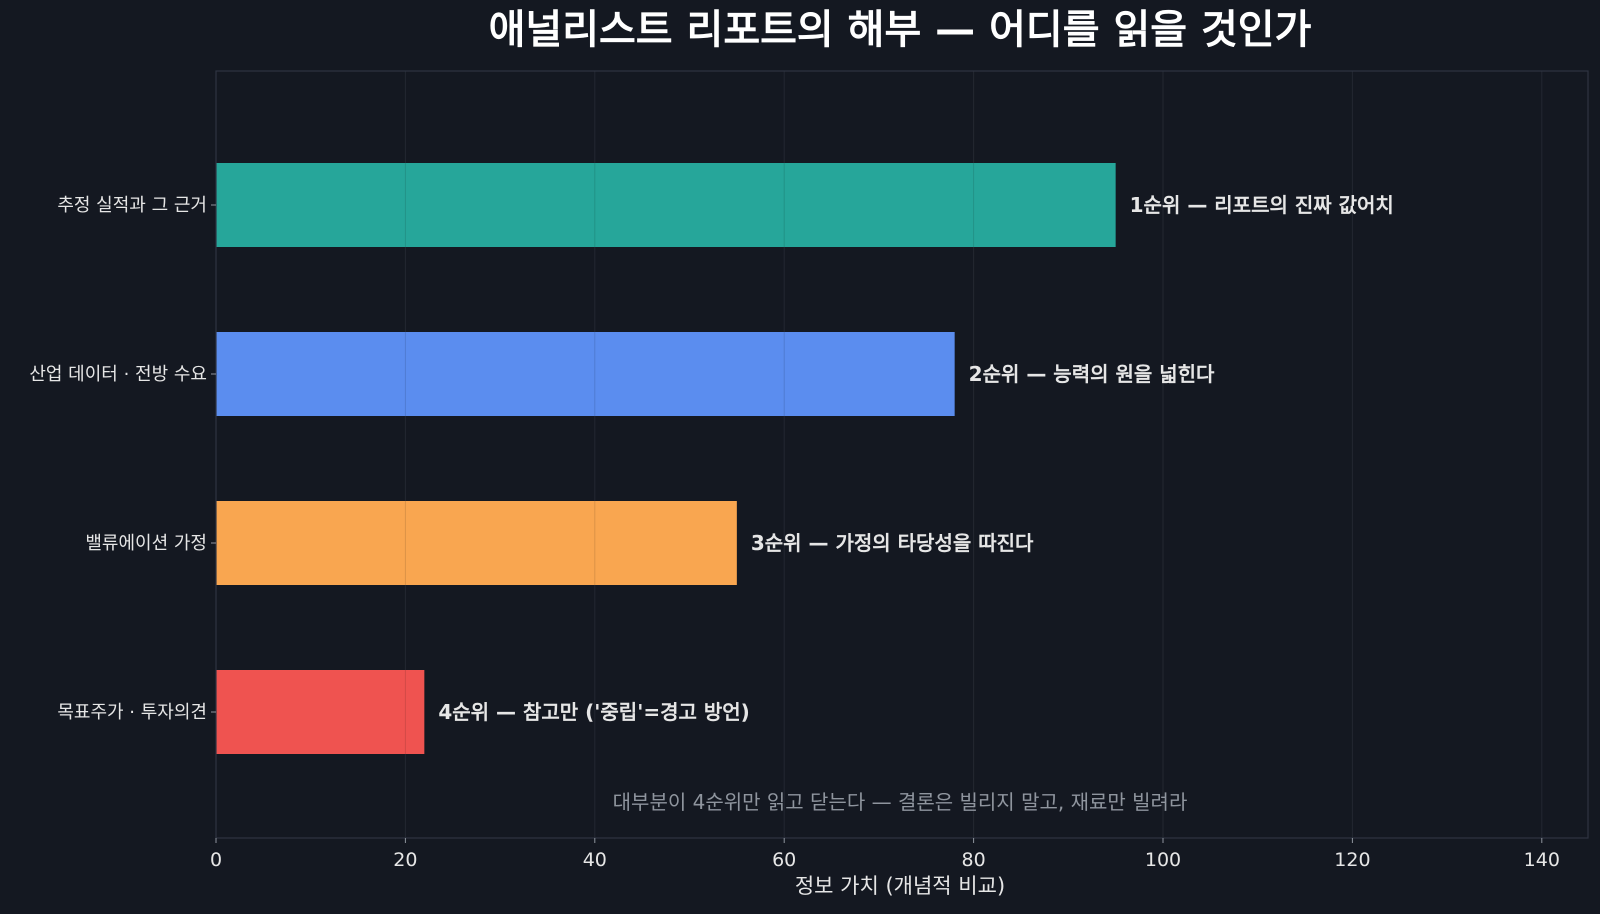 This screenshot has width=1600, height=914. What do you see at coordinates (974, 860) in the screenshot?
I see `x-tick-label-80: 80` at bounding box center [974, 860].